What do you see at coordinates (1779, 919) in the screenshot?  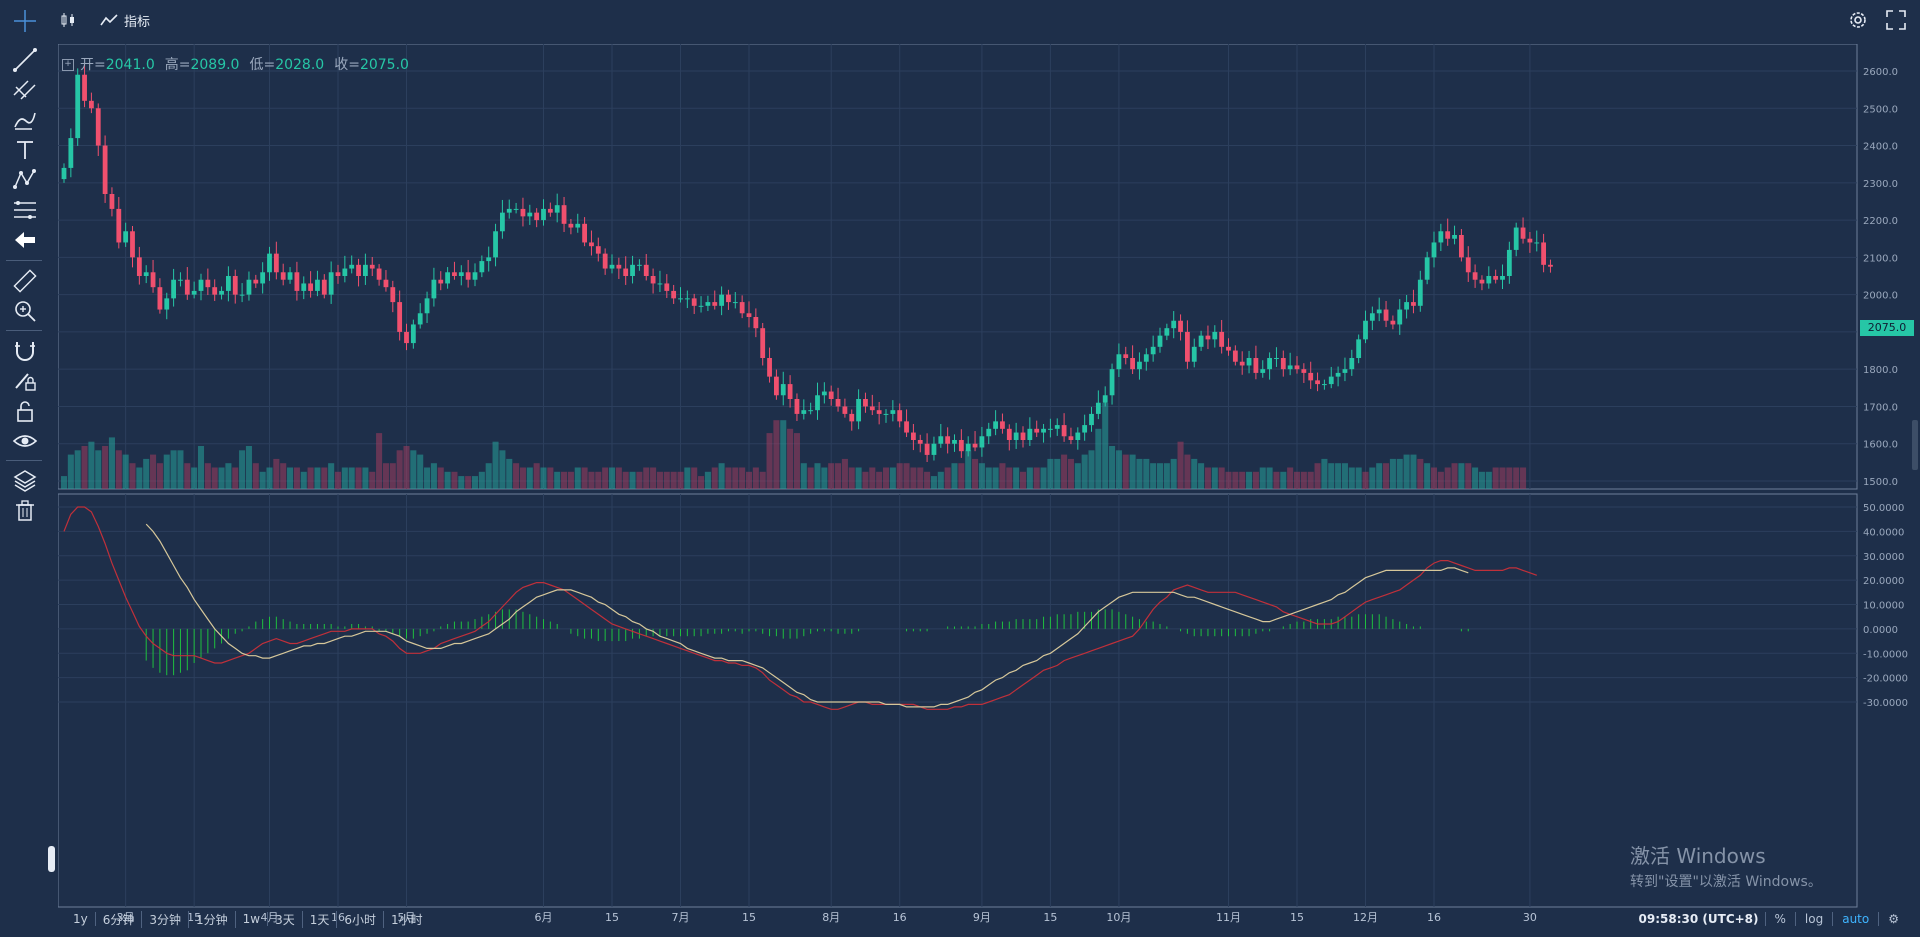 I see `percent-scale-button: %` at bounding box center [1779, 919].